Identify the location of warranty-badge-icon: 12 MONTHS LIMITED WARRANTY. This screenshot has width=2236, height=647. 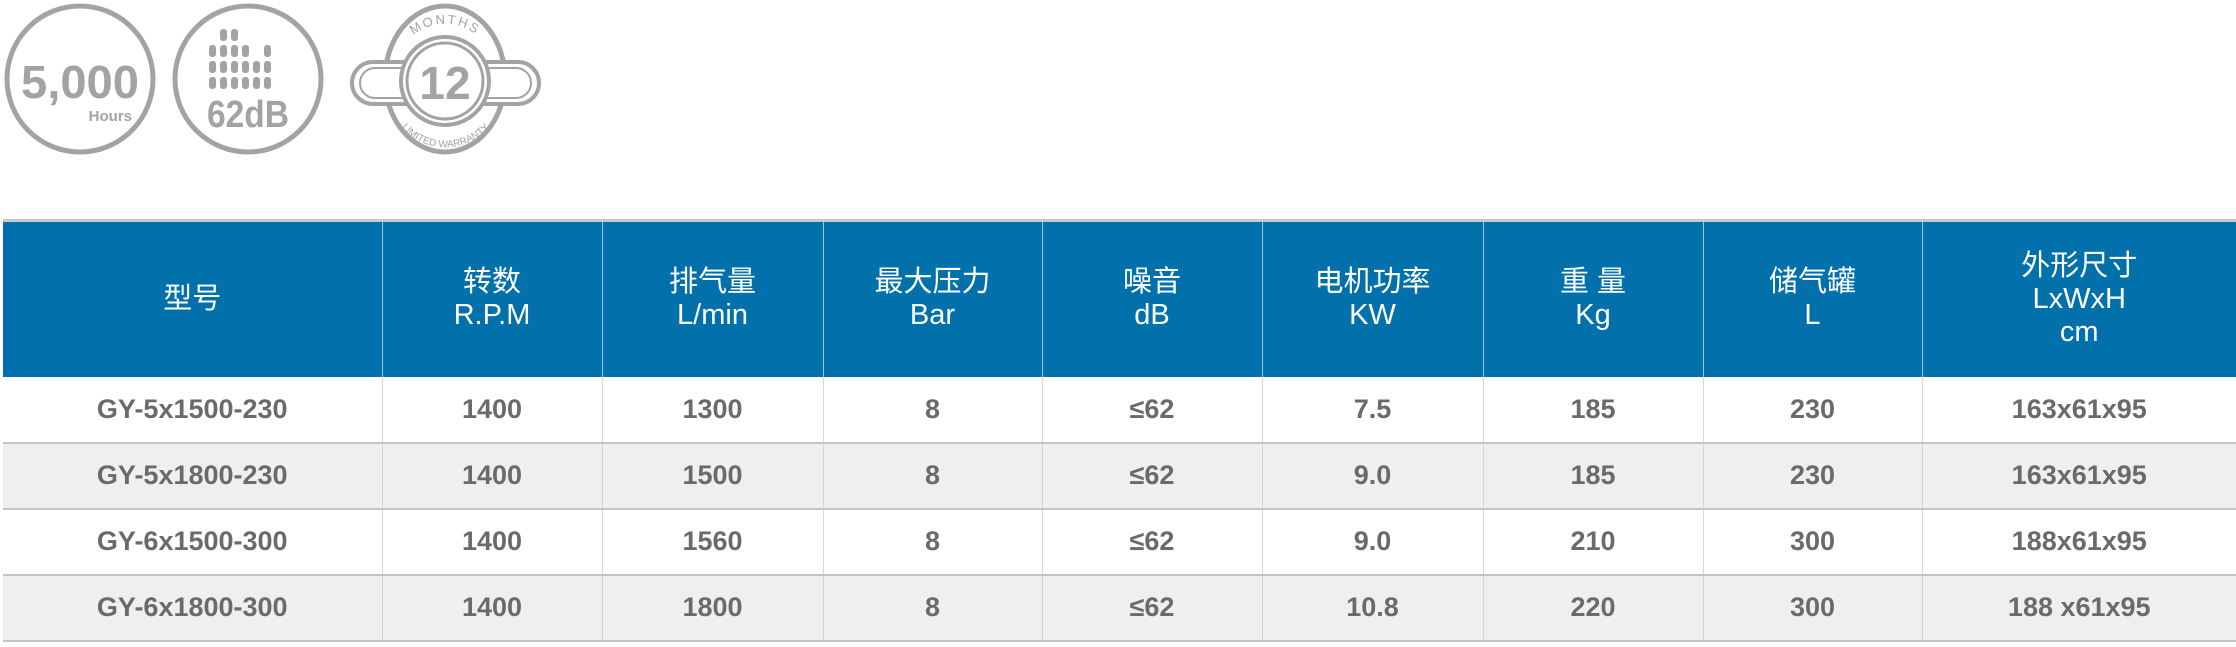
(445, 79).